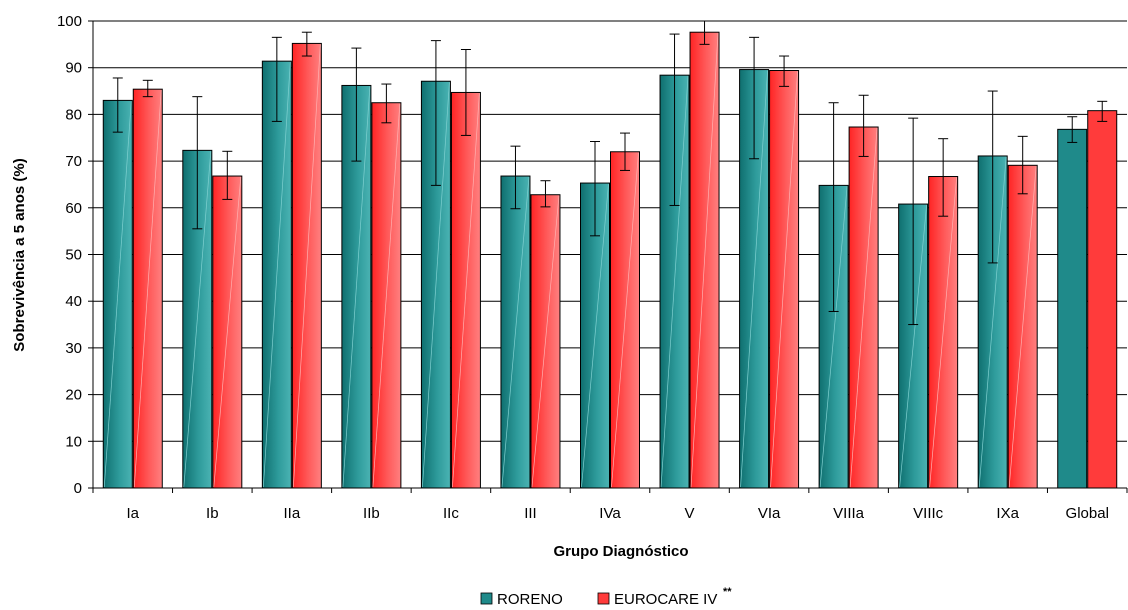 The width and height of the screenshot is (1128, 610). I want to click on x-tick-label: IIb, so click(371, 513).